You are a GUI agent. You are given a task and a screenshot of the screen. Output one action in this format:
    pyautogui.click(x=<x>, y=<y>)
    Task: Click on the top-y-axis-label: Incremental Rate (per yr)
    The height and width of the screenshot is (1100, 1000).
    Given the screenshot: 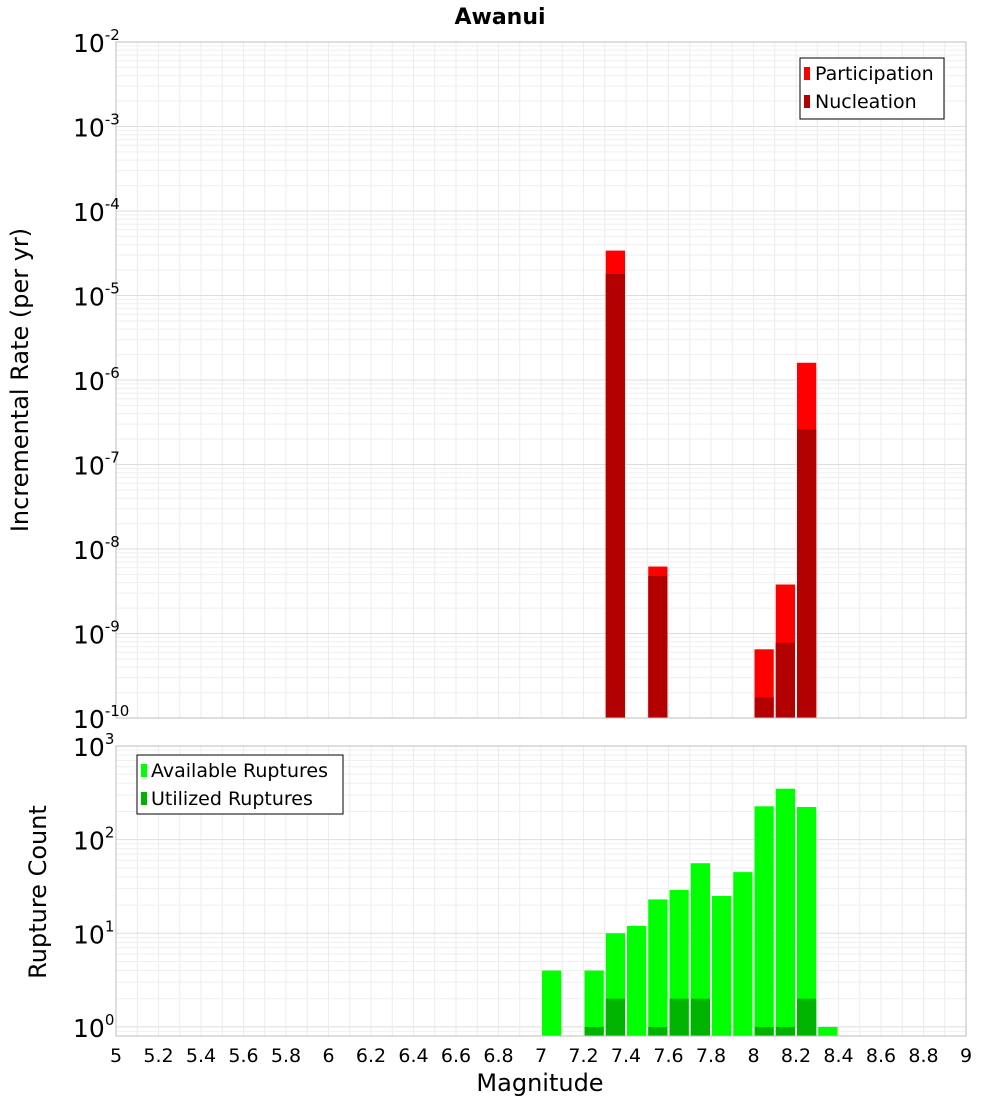 What is the action you would take?
    pyautogui.click(x=20, y=380)
    